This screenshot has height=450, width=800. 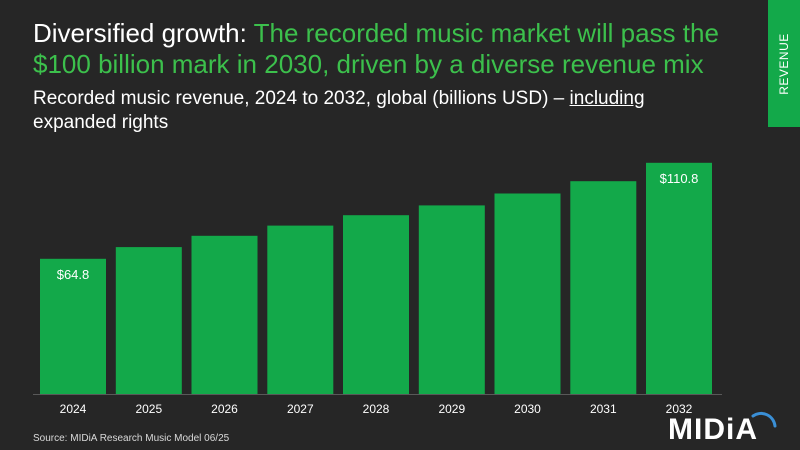 What do you see at coordinates (679, 278) in the screenshot?
I see `bar-2032` at bounding box center [679, 278].